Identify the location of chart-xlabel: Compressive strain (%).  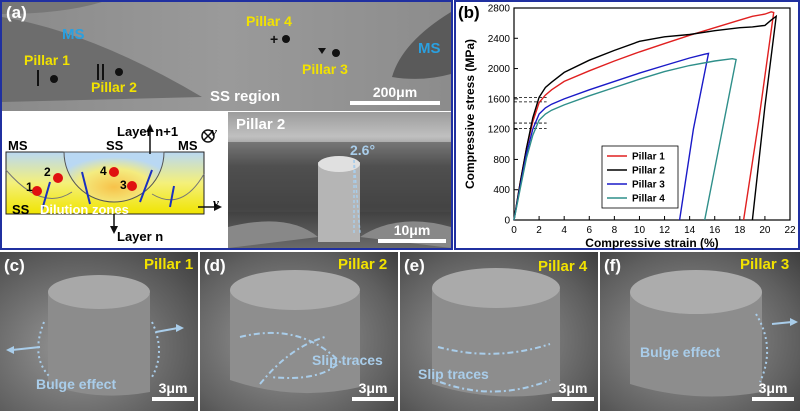
(651, 243).